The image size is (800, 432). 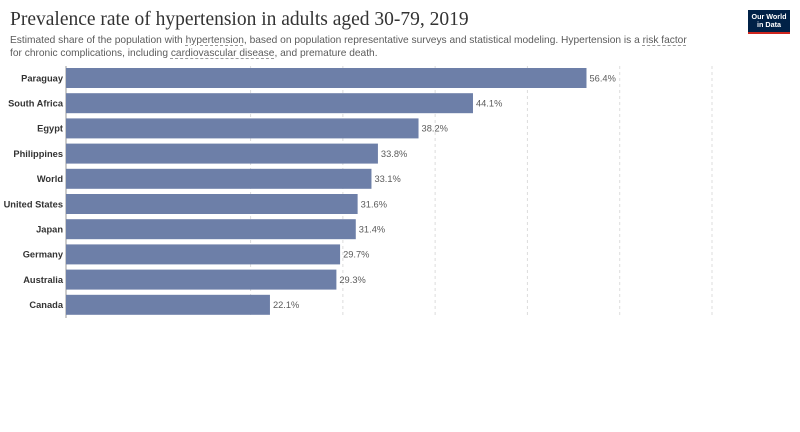 What do you see at coordinates (214, 40) in the screenshot?
I see `subtitle-link: hypertension` at bounding box center [214, 40].